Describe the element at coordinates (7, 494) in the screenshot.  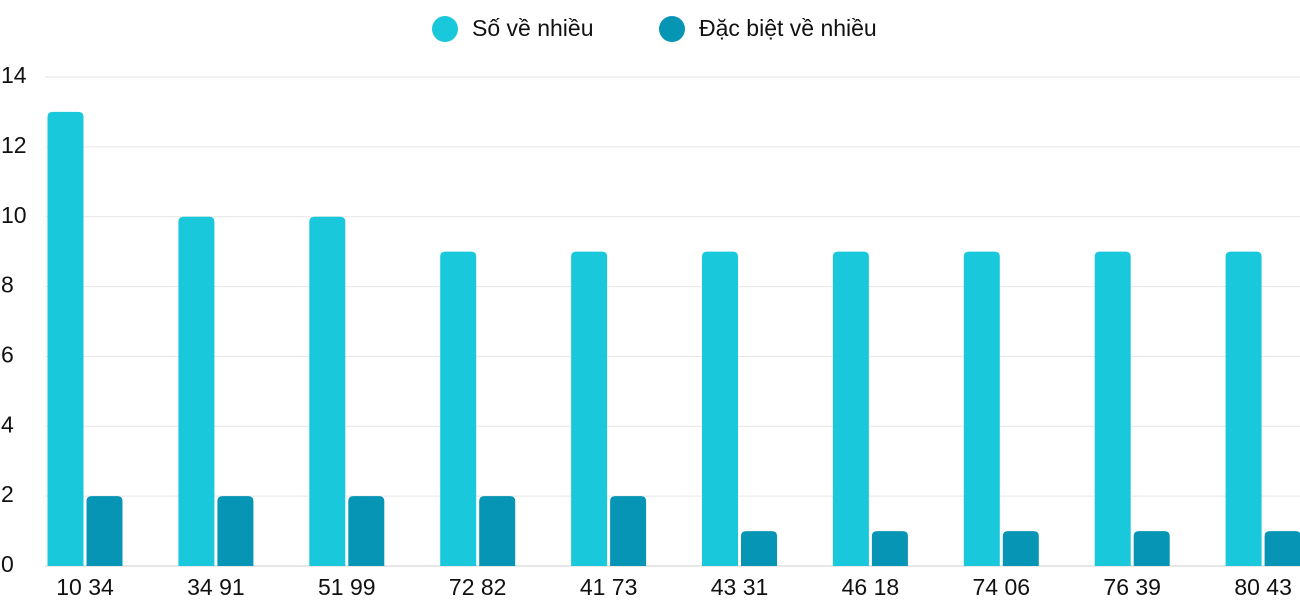
I see `y-tick-label: 2` at that location.